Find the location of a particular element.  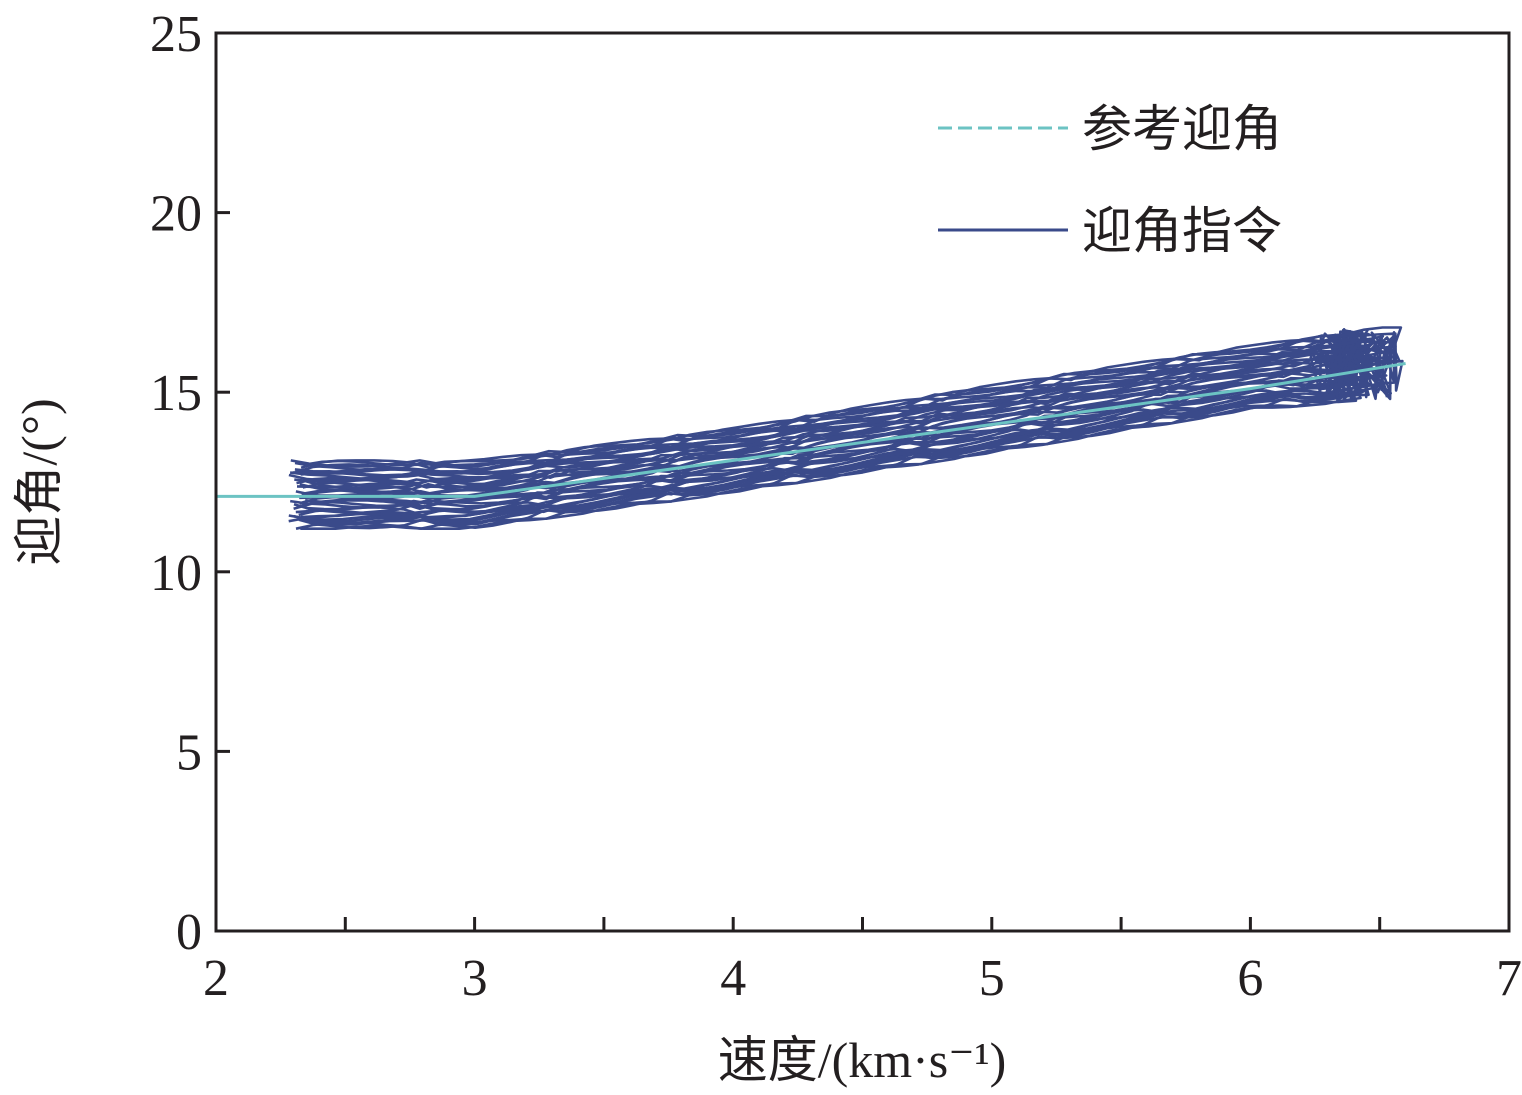

y-tick-label: 25 is located at coordinates (176, 34).